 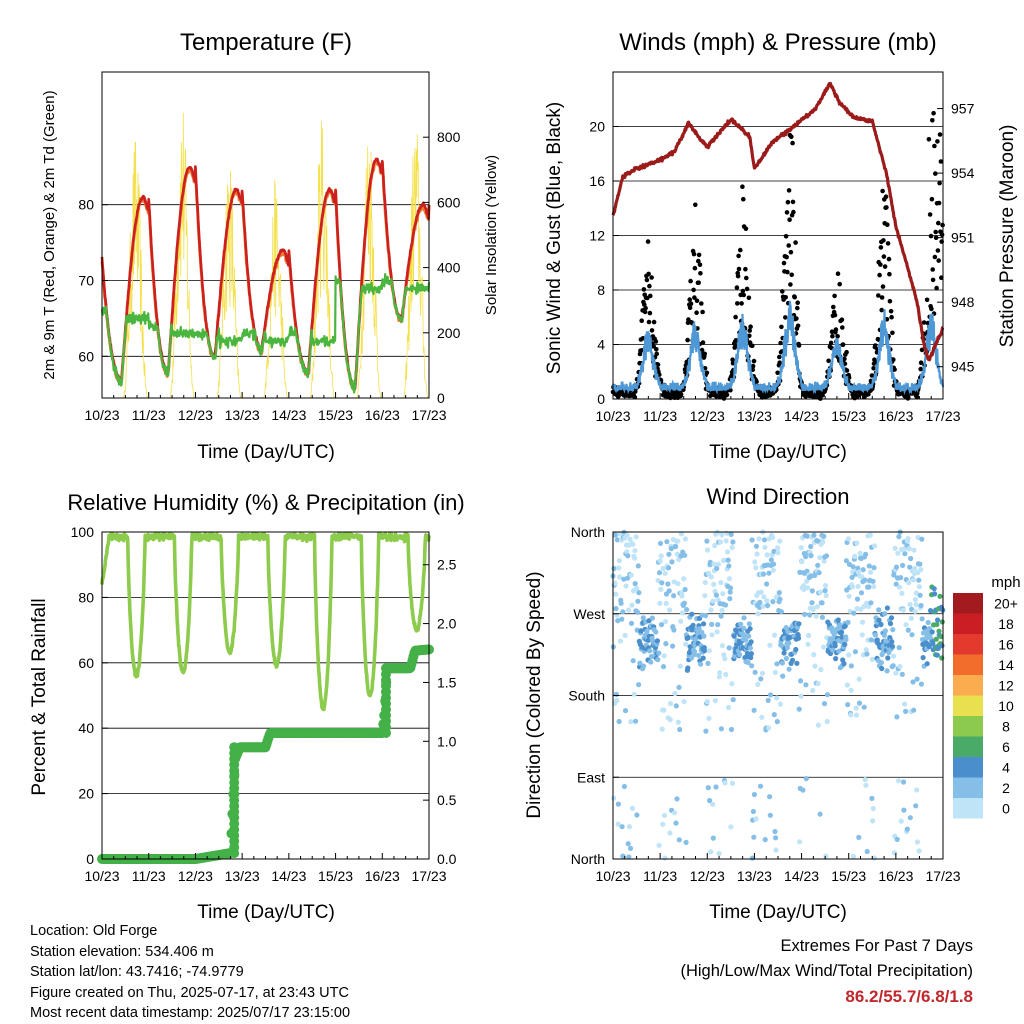 What do you see at coordinates (588, 859) in the screenshot?
I see `direction-ytick-label: North` at bounding box center [588, 859].